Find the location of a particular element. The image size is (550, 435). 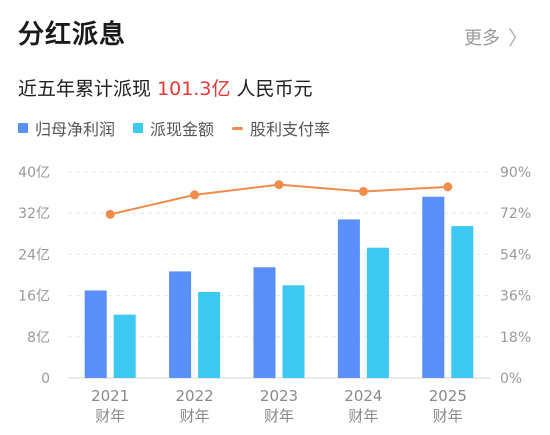

y-left-tick-label: 24亿 is located at coordinates (34, 255).